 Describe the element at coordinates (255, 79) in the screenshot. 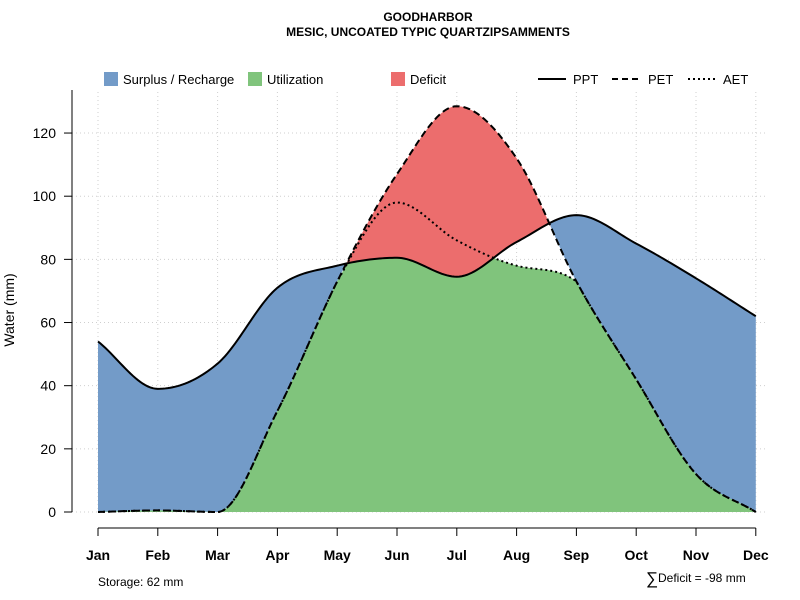

I see `legend-swatch-utilization` at that location.